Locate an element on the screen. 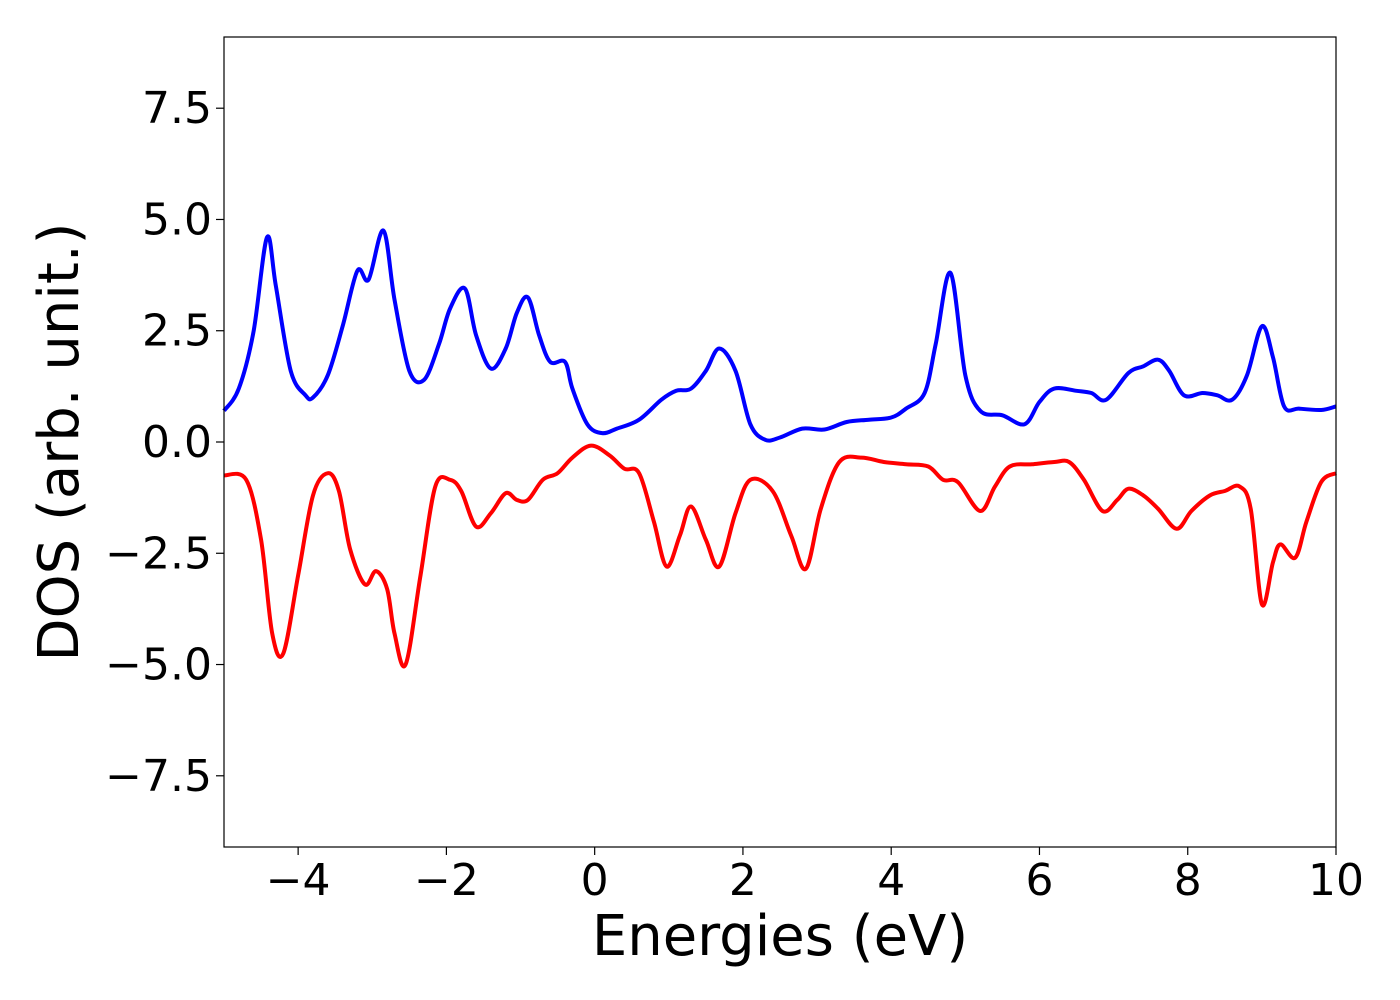  y-tick-label: −2.5 is located at coordinates (158, 553).